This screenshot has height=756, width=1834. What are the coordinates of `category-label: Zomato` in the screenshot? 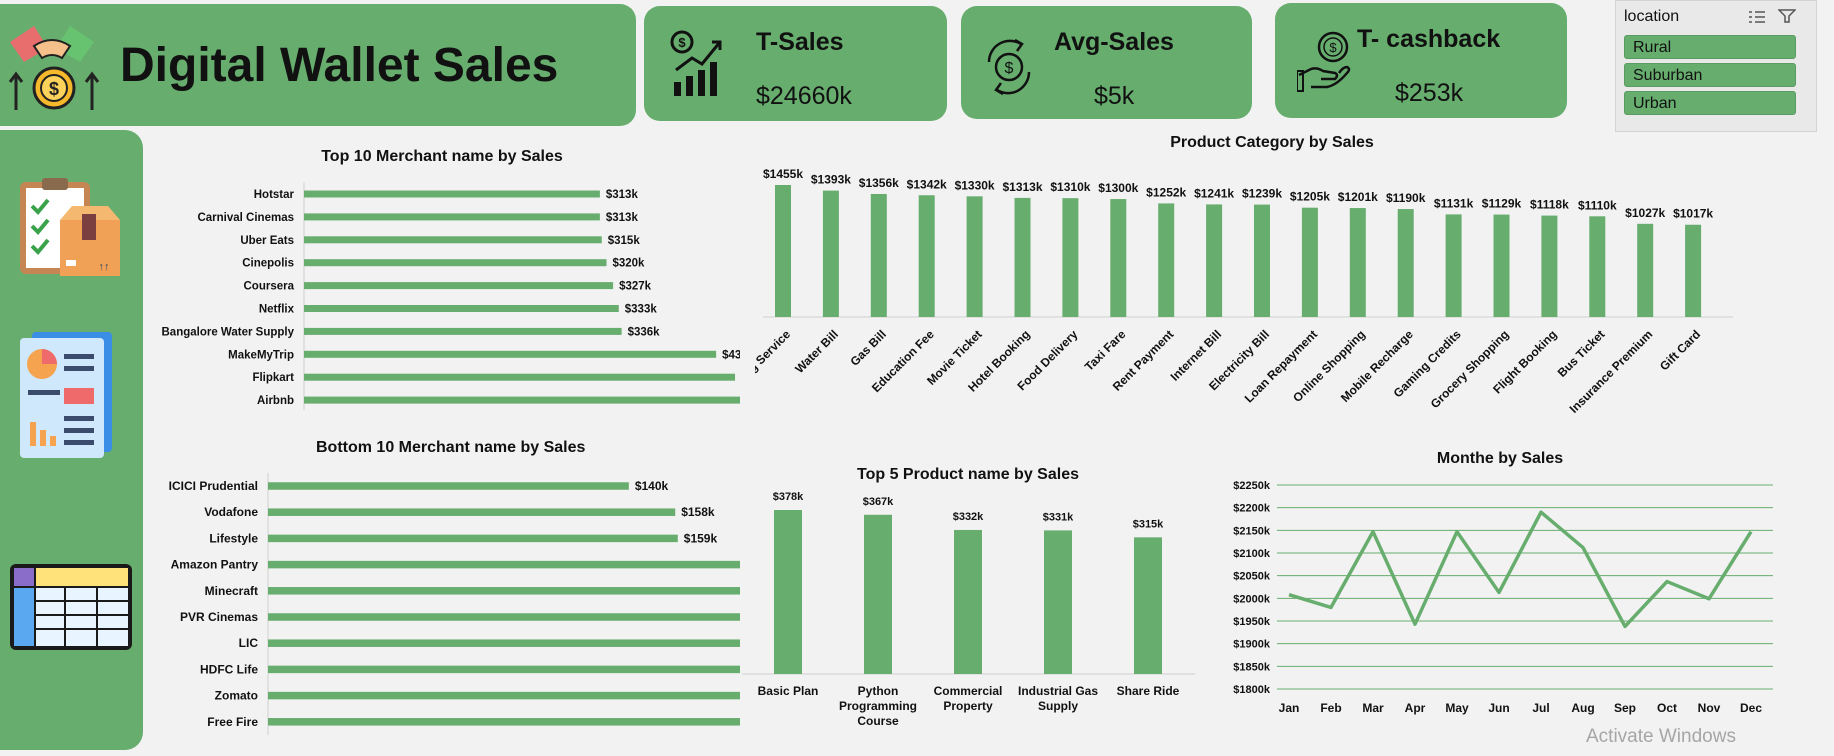 It's located at (236, 696).